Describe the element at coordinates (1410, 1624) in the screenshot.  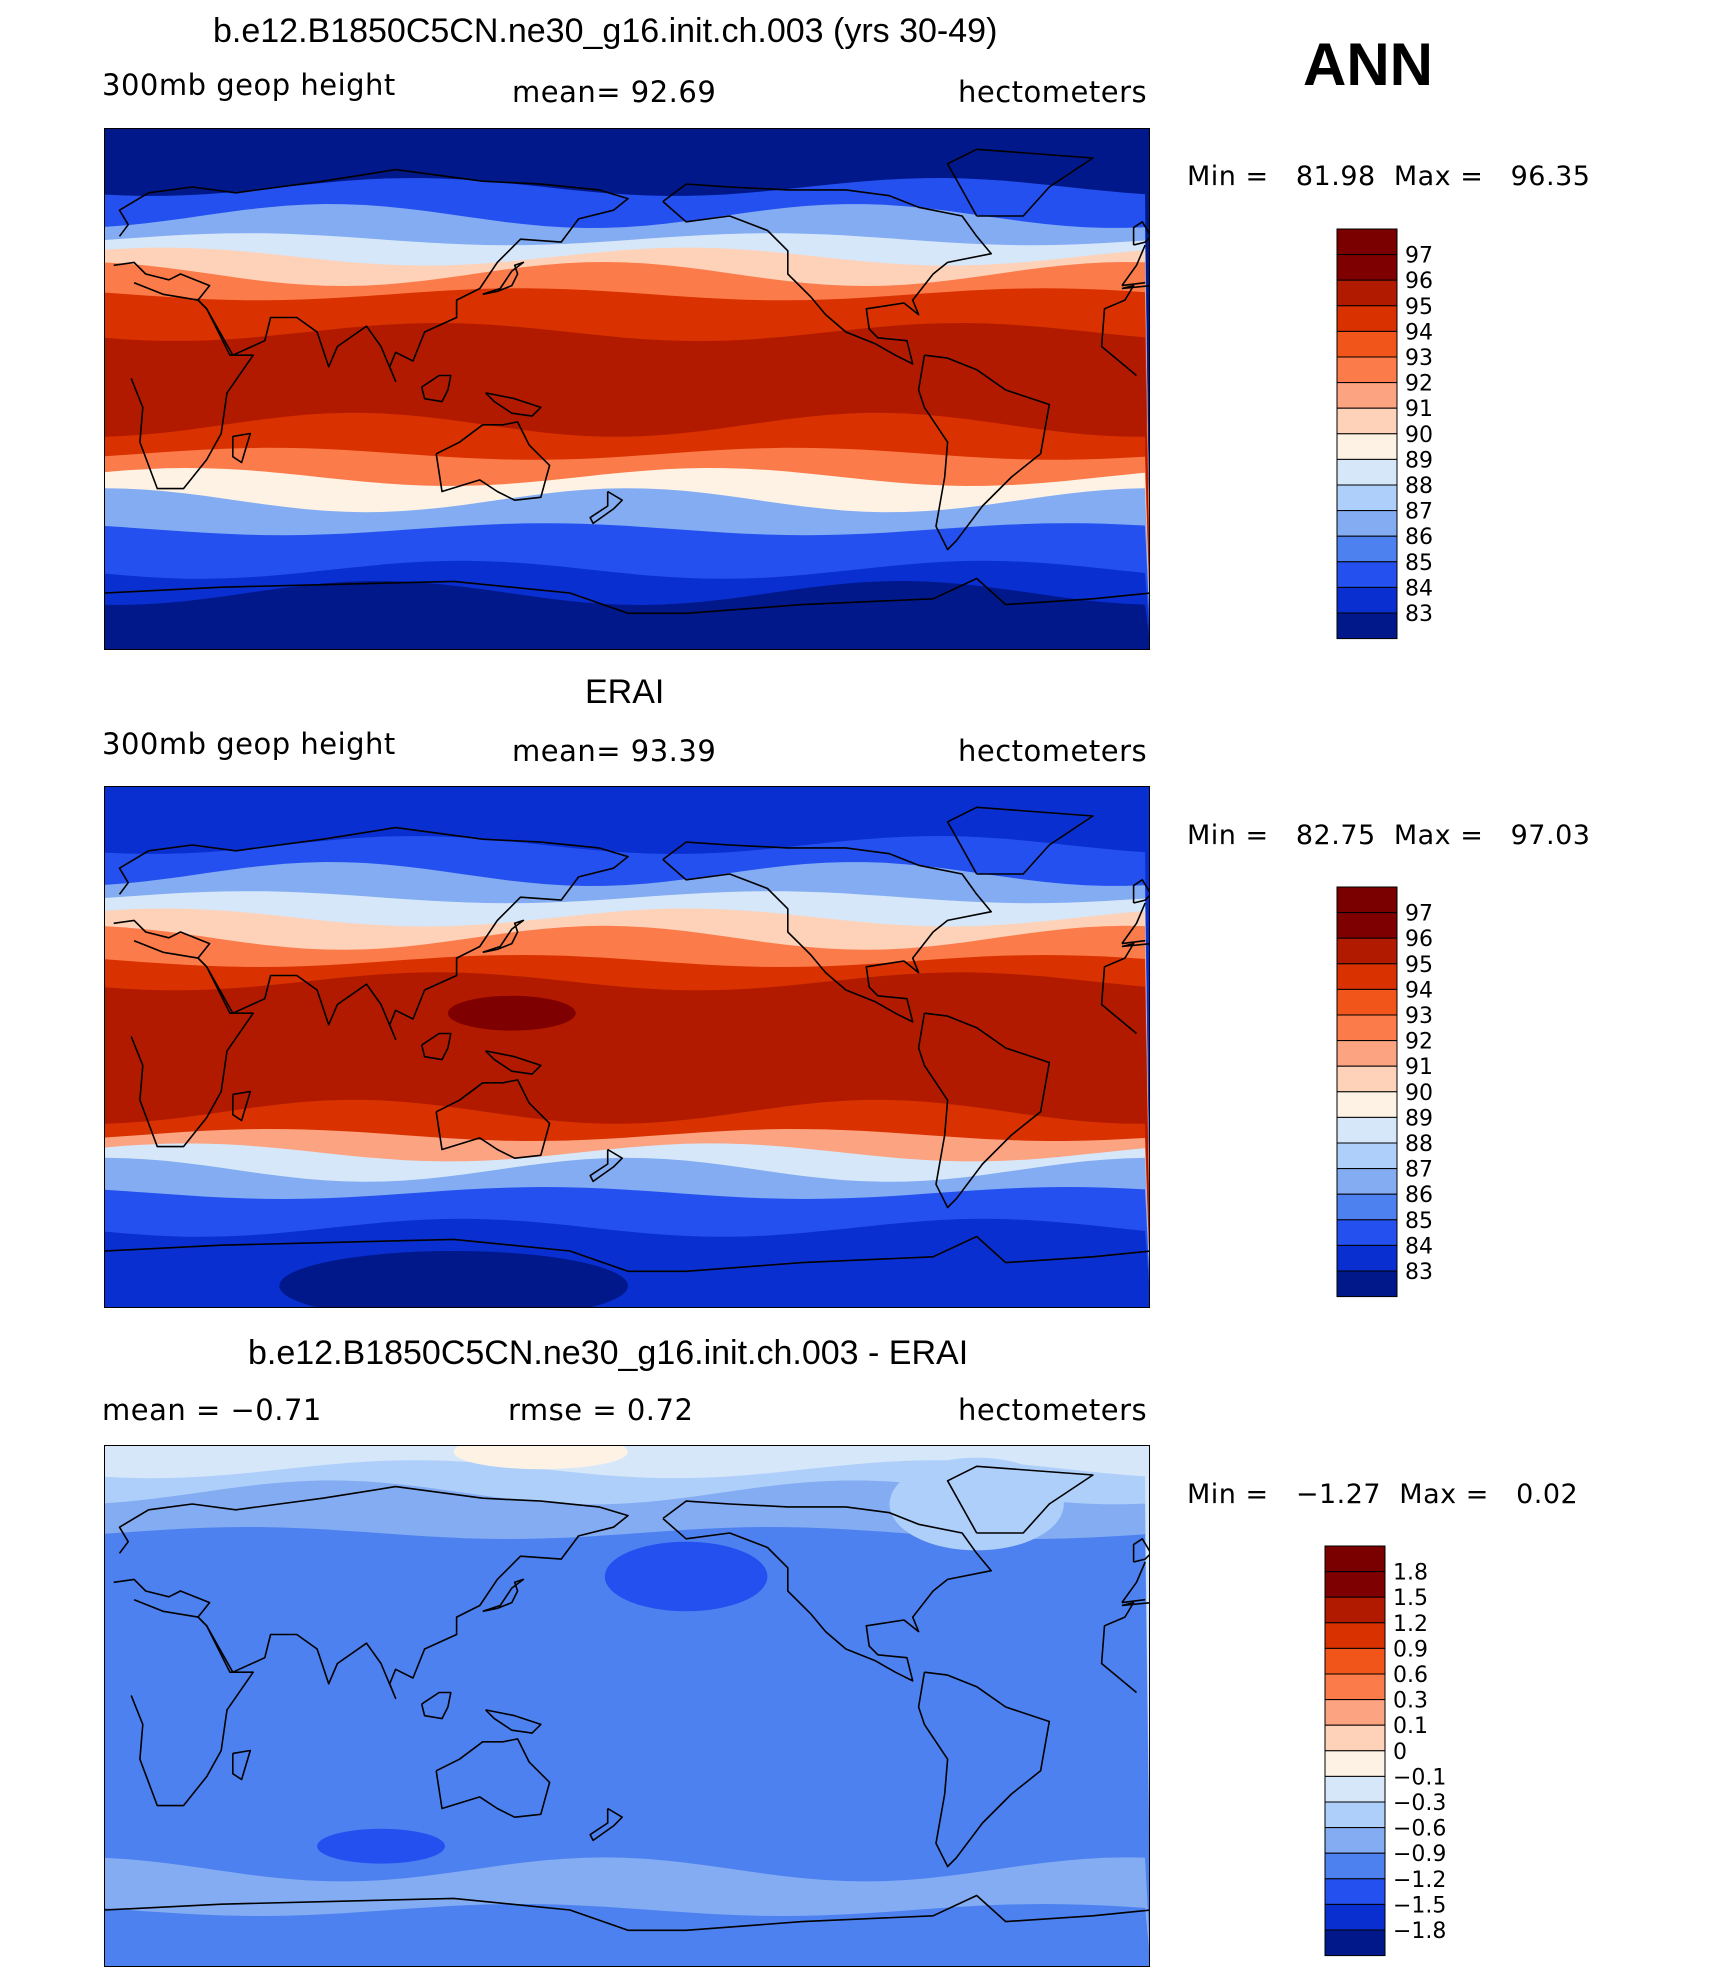
I see `colorbar-tick-label: 1.2` at that location.